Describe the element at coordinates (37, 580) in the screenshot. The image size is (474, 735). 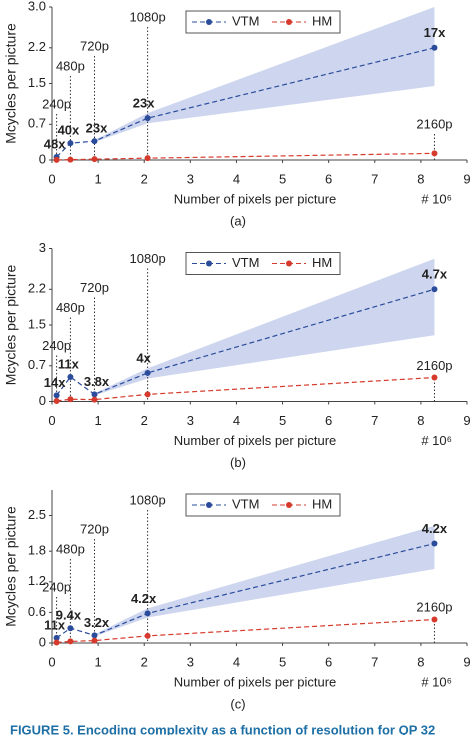
I see `y-tick-label: 1.2` at that location.